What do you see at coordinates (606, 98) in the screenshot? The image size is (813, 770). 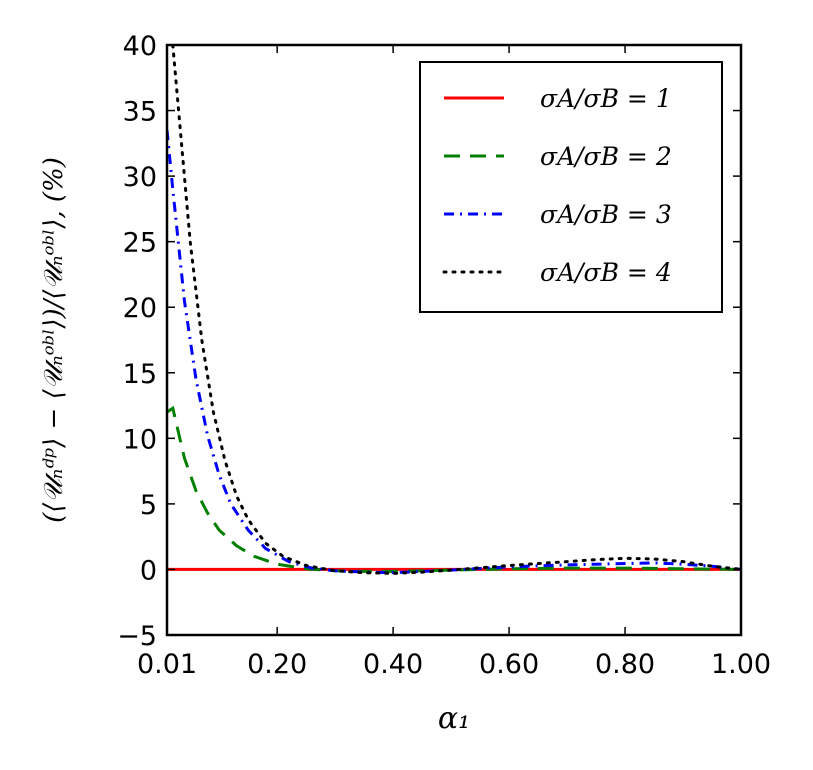 I see `legend-label-1: σA/σB = 1` at bounding box center [606, 98].